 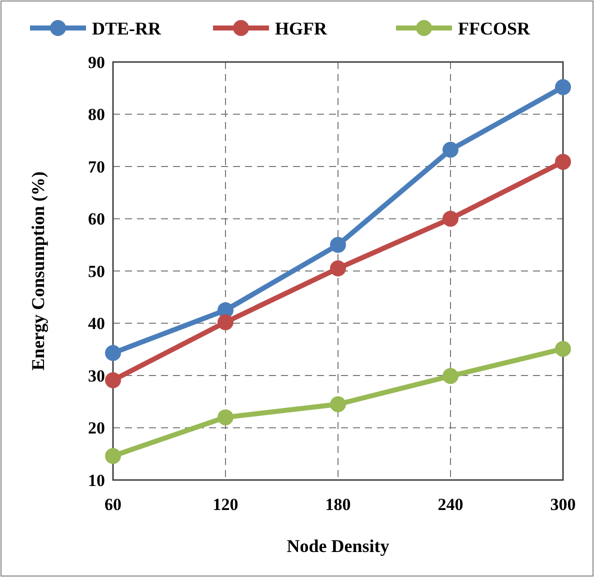 What do you see at coordinates (96, 166) in the screenshot?
I see `y-tick-label: 70` at bounding box center [96, 166].